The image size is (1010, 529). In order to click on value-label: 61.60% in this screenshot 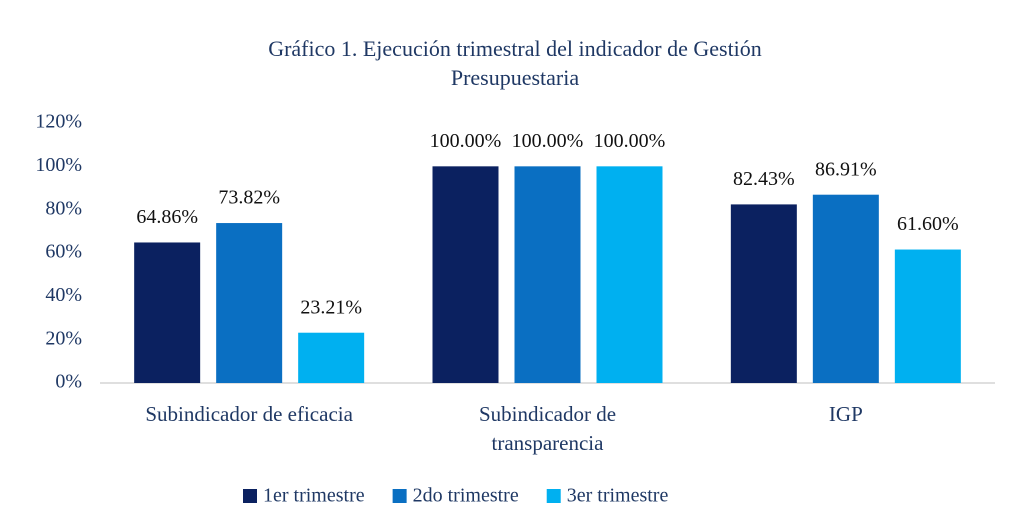, I will do `click(928, 224)`.